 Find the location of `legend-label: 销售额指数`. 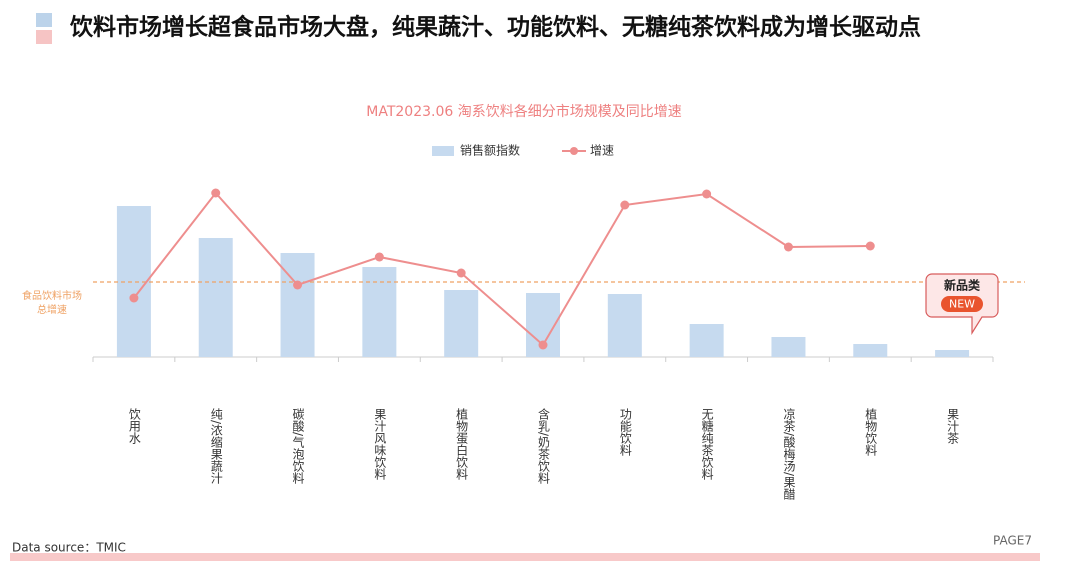

legend-label: 销售额指数 is located at coordinates (490, 150).